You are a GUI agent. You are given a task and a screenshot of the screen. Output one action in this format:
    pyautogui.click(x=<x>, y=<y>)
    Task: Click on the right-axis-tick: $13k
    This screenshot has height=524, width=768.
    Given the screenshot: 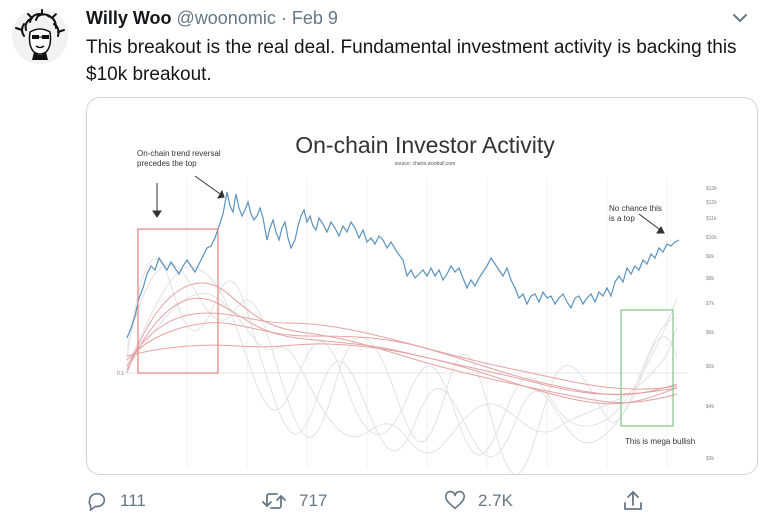 What is the action you would take?
    pyautogui.click(x=711, y=189)
    